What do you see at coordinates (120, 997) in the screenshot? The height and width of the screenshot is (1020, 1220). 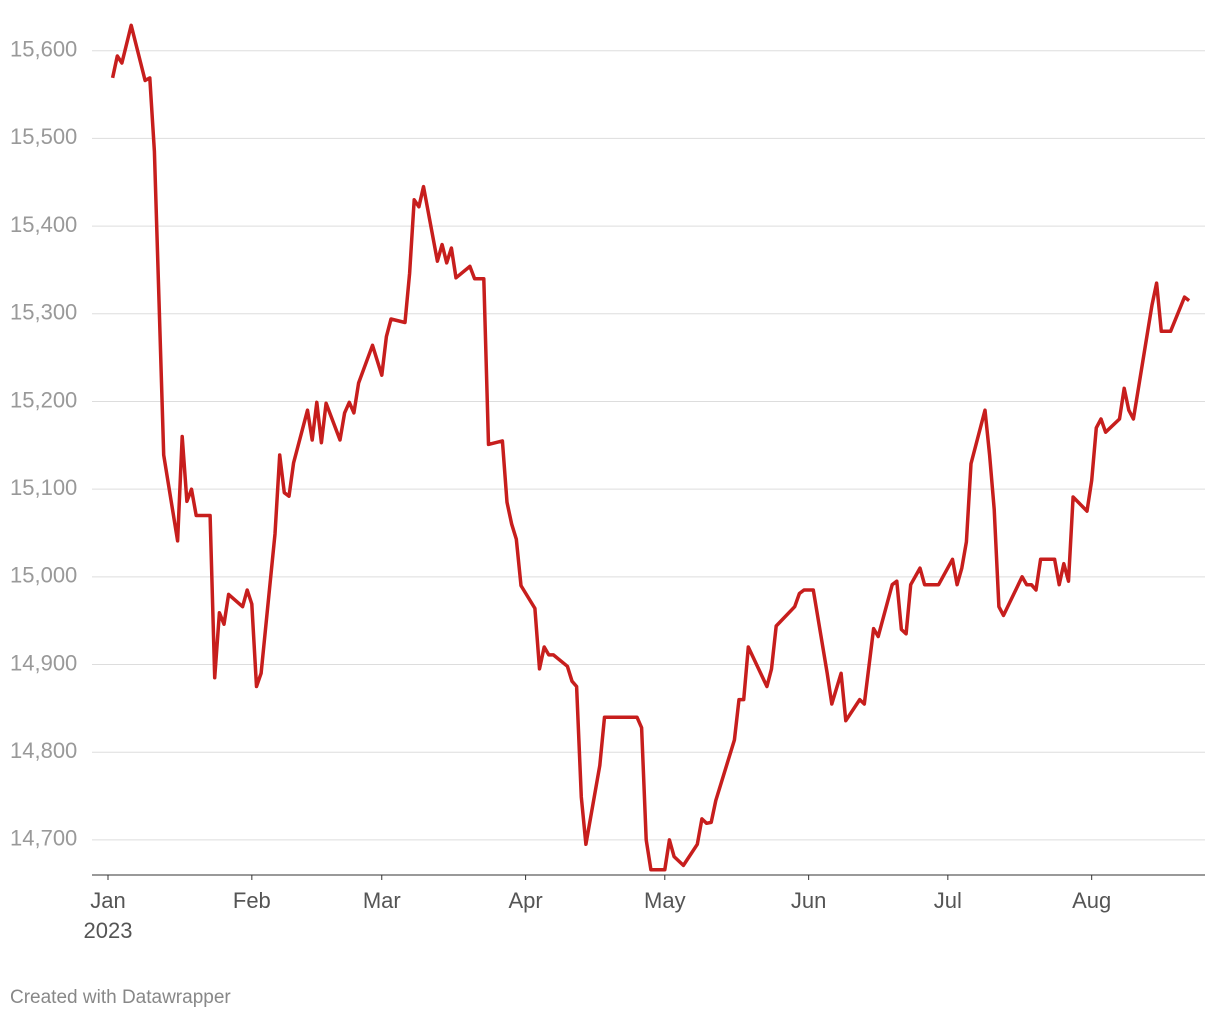 I see `footer: Created with Datawrapper` at bounding box center [120, 997].